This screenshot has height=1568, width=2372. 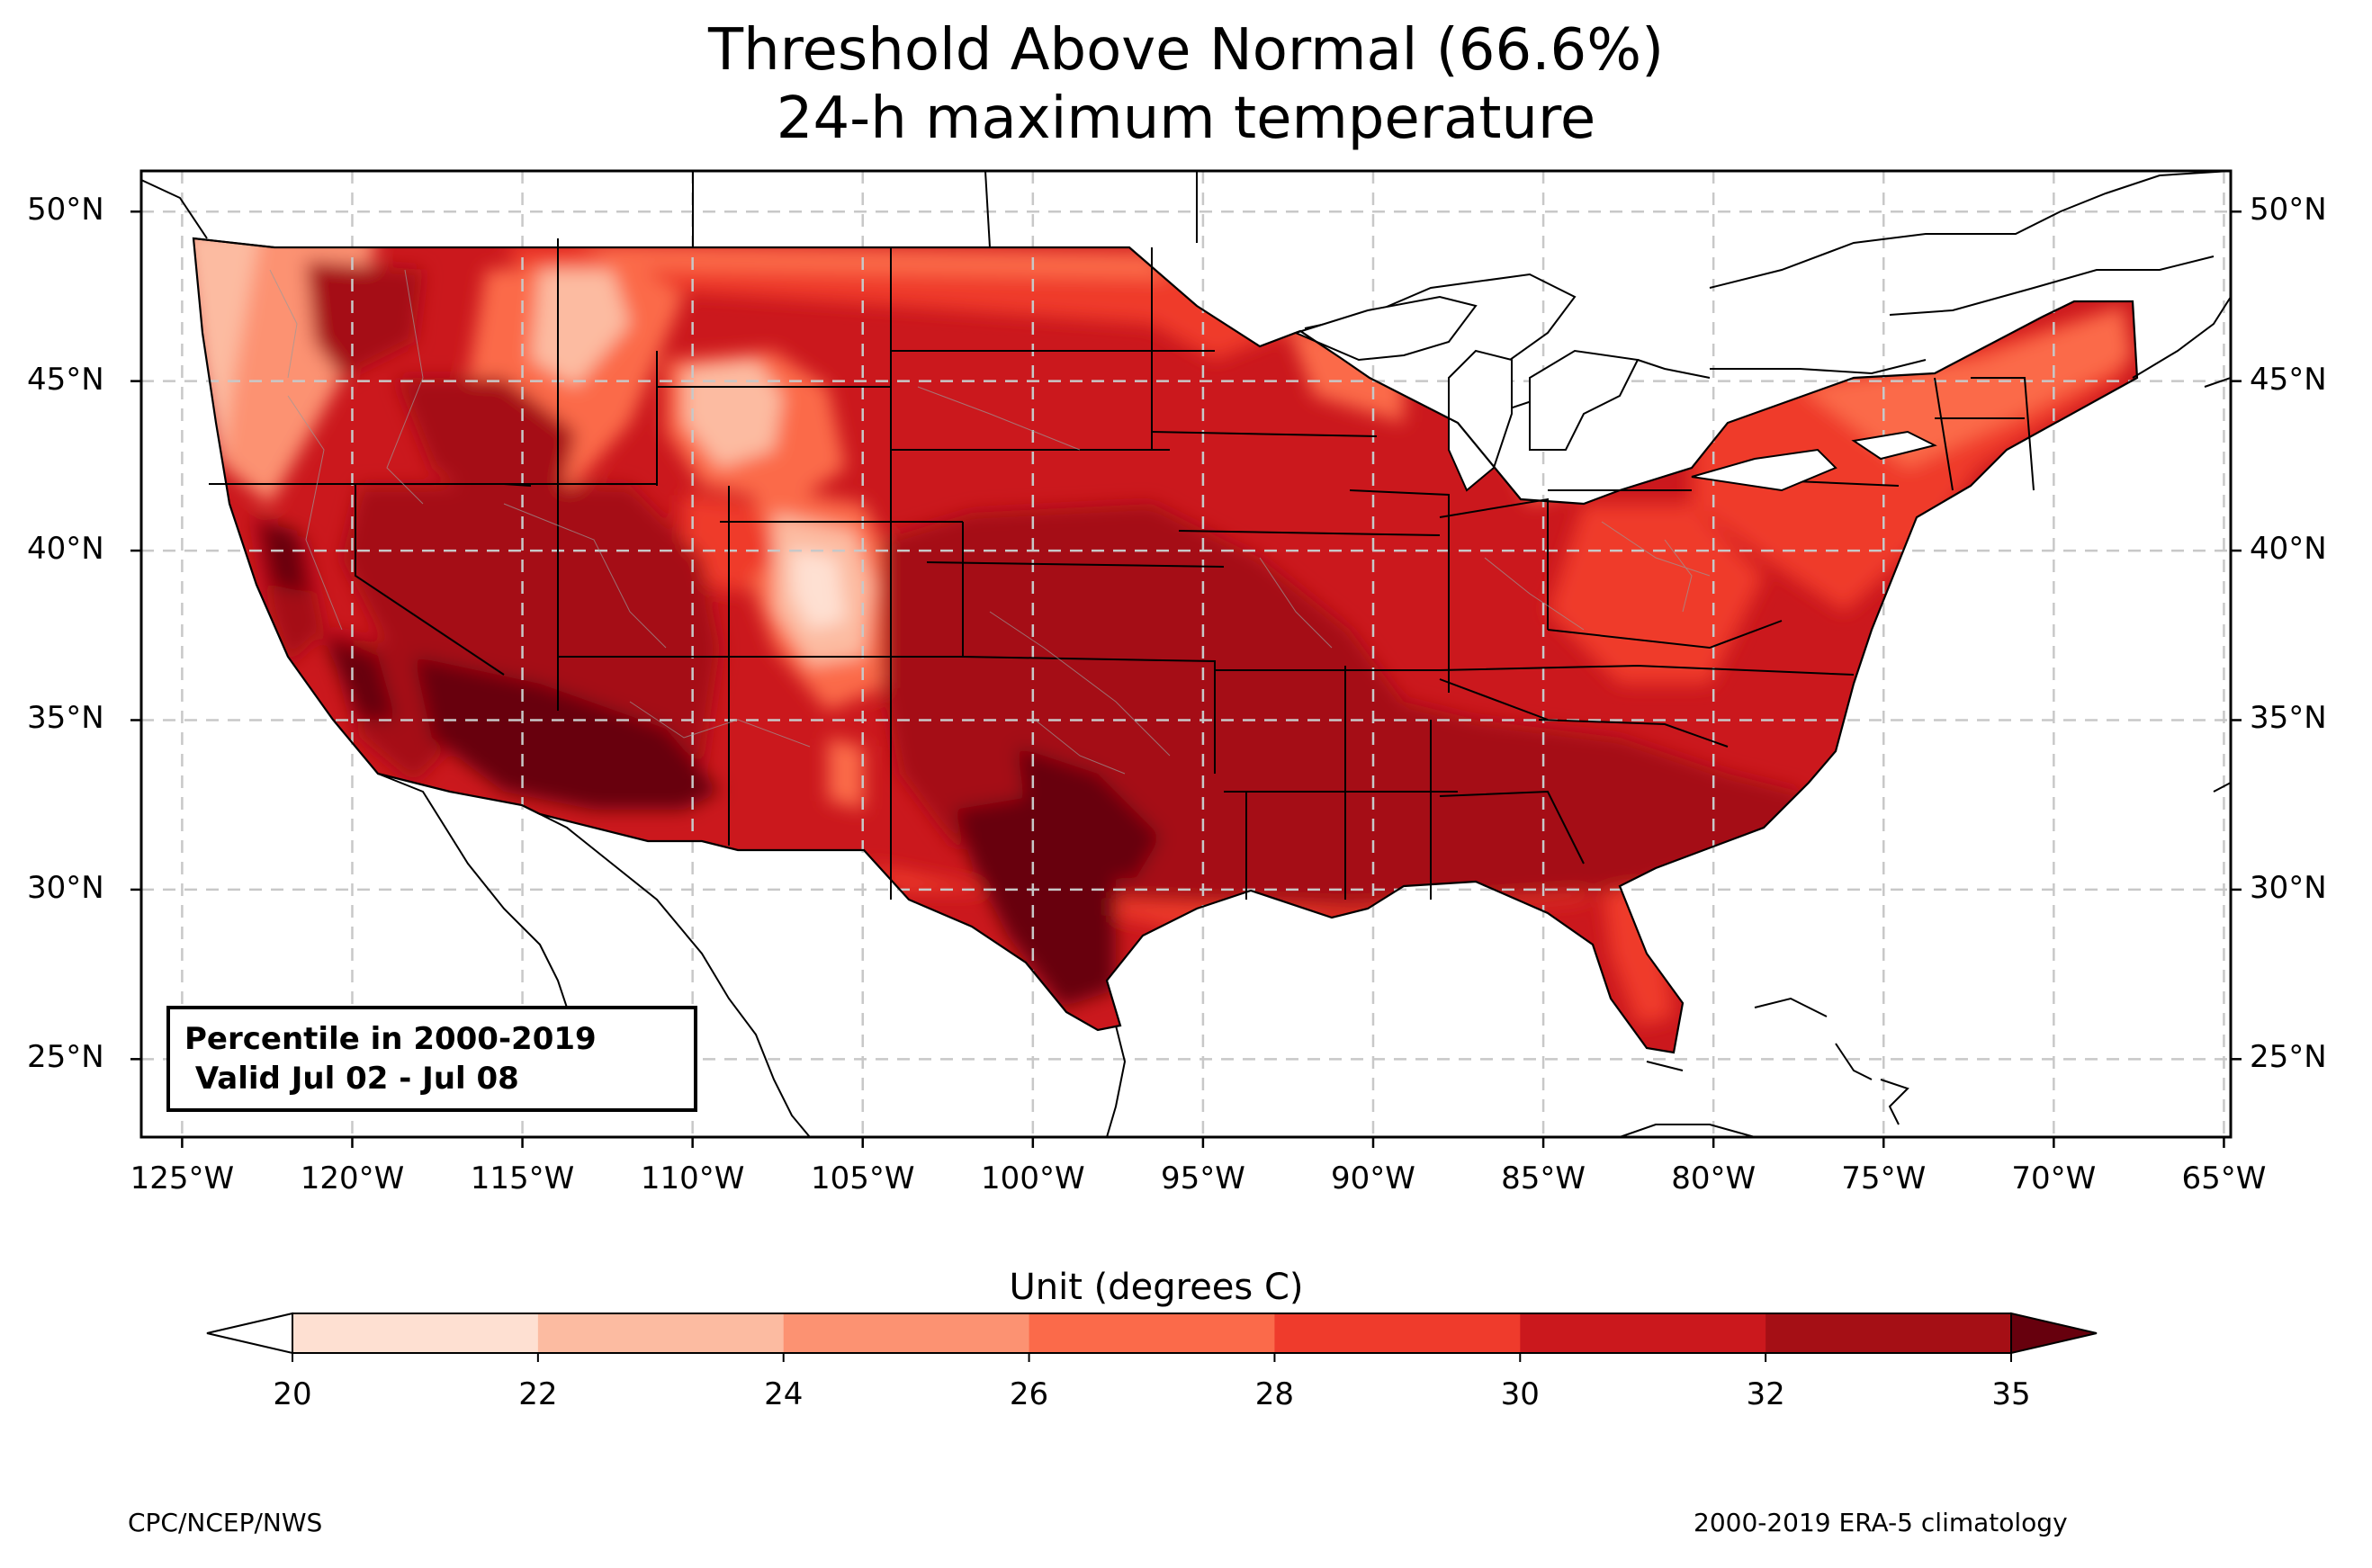 I want to click on lon-label: 100°W, so click(x=1033, y=1178).